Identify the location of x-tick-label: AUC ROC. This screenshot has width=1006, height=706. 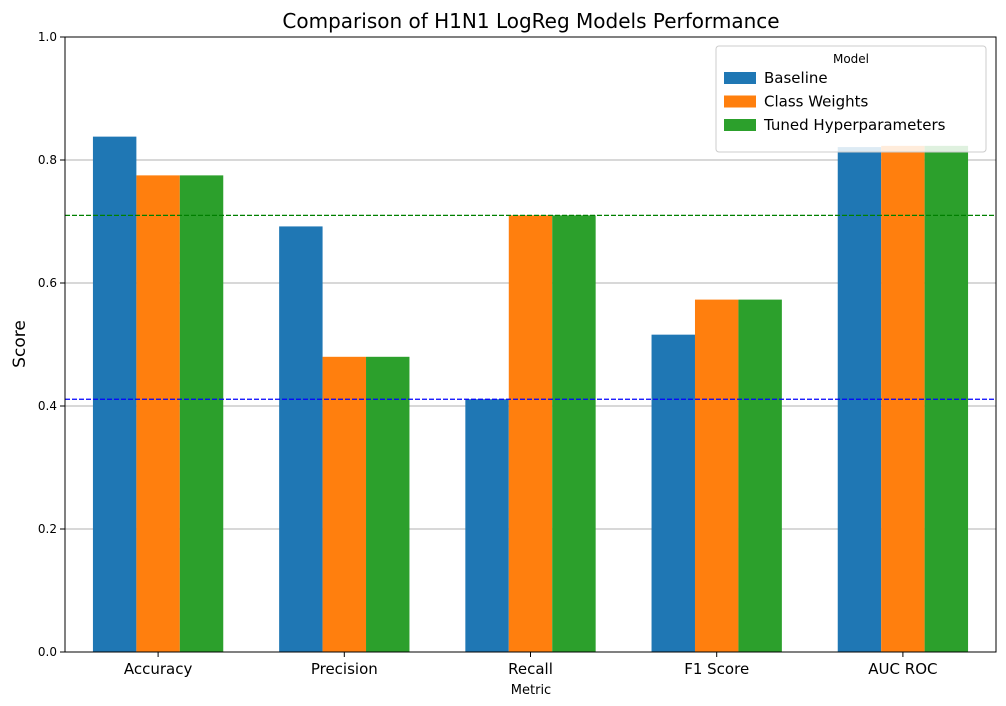
(902, 669).